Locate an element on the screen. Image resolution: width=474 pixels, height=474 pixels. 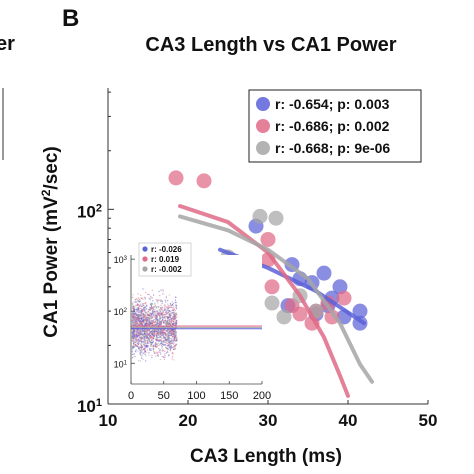
fit-line is located at coordinates (276, 299).